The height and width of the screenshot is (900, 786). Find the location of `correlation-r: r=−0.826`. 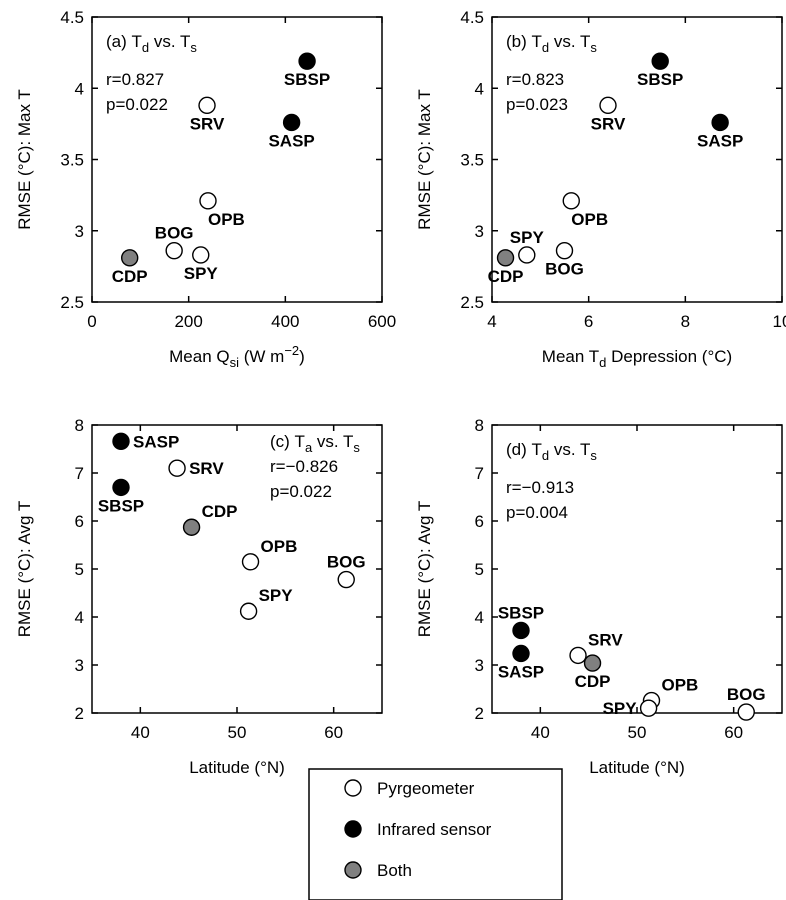

correlation-r: r=−0.826 is located at coordinates (304, 466).